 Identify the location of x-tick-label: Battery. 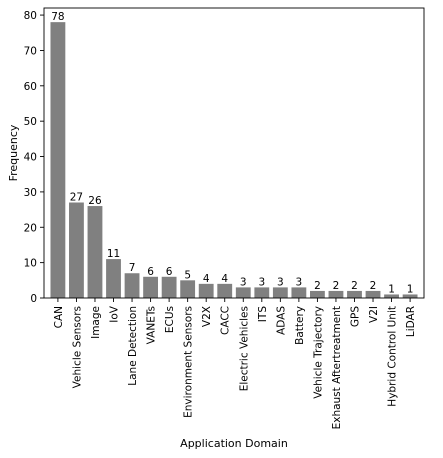
(300, 325).